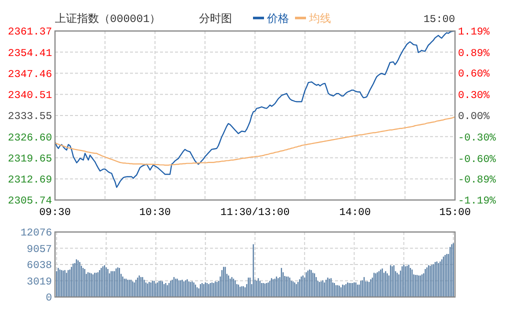 This screenshot has height=330, width=505. What do you see at coordinates (36, 234) in the screenshot?
I see `y-tick-label: 12076` at bounding box center [36, 234].